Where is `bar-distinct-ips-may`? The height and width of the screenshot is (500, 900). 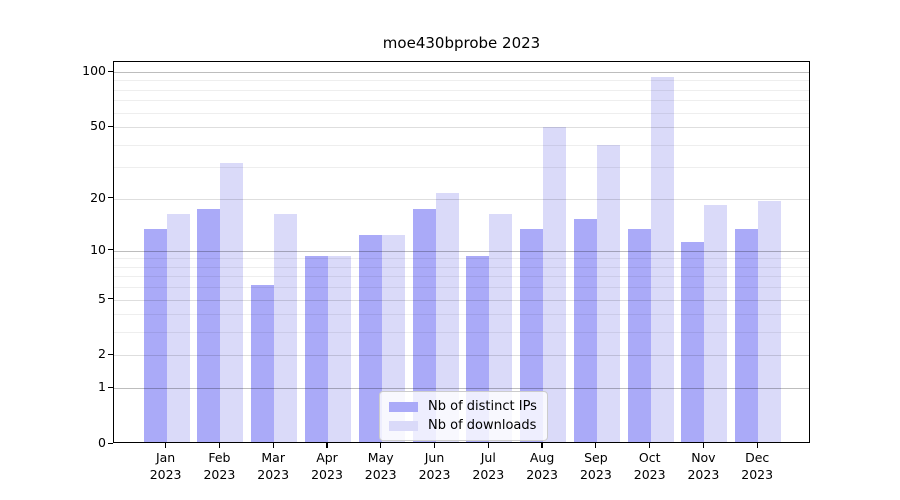
bar-distinct-ips-may is located at coordinates (370, 338).